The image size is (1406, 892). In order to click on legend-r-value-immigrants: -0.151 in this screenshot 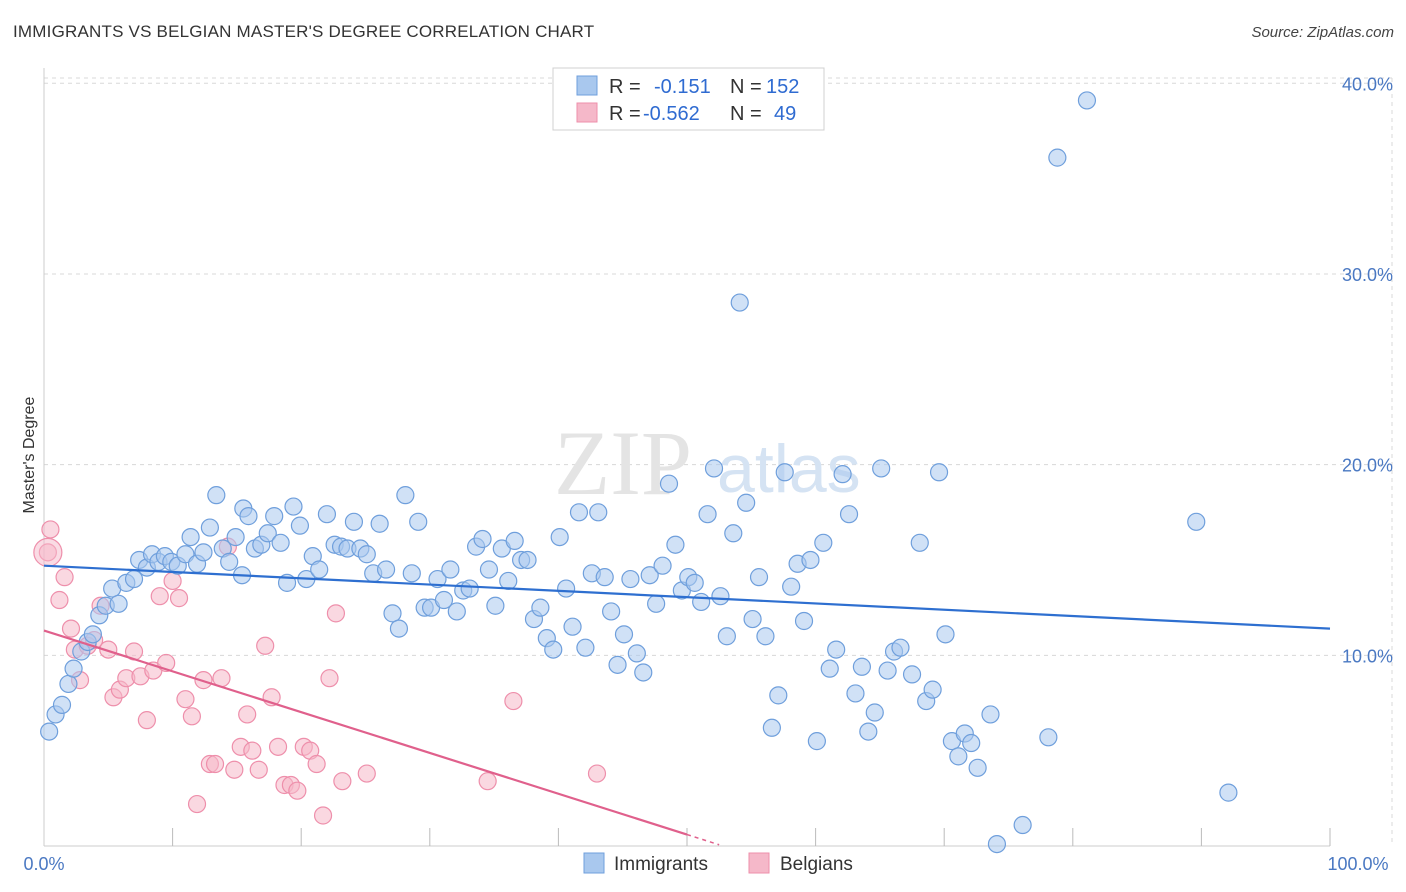, I will do `click(682, 87)`.